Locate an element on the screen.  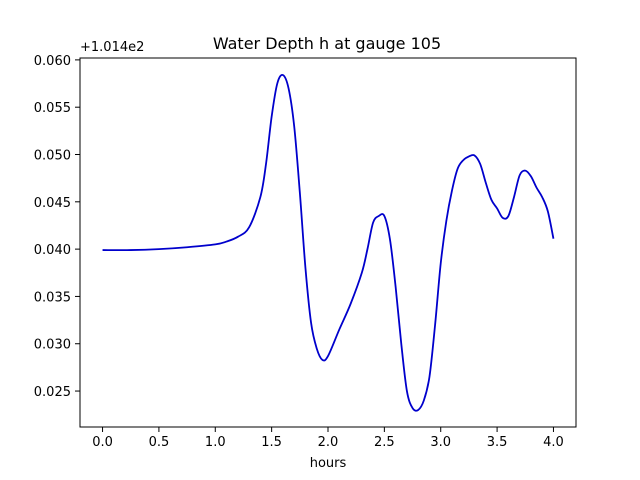
x-tick-label: 2.5 is located at coordinates (384, 442).